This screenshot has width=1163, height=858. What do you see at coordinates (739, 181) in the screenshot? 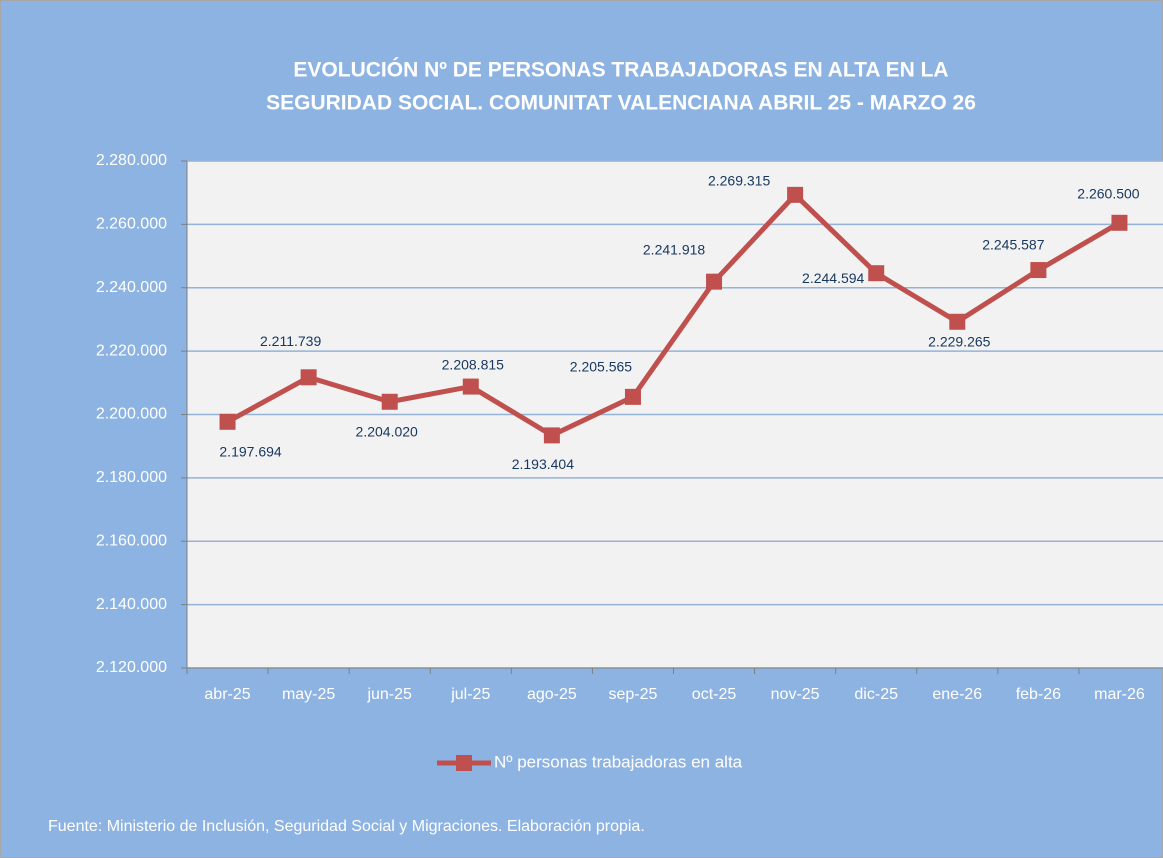
I see `data-label: 2.269.315` at bounding box center [739, 181].